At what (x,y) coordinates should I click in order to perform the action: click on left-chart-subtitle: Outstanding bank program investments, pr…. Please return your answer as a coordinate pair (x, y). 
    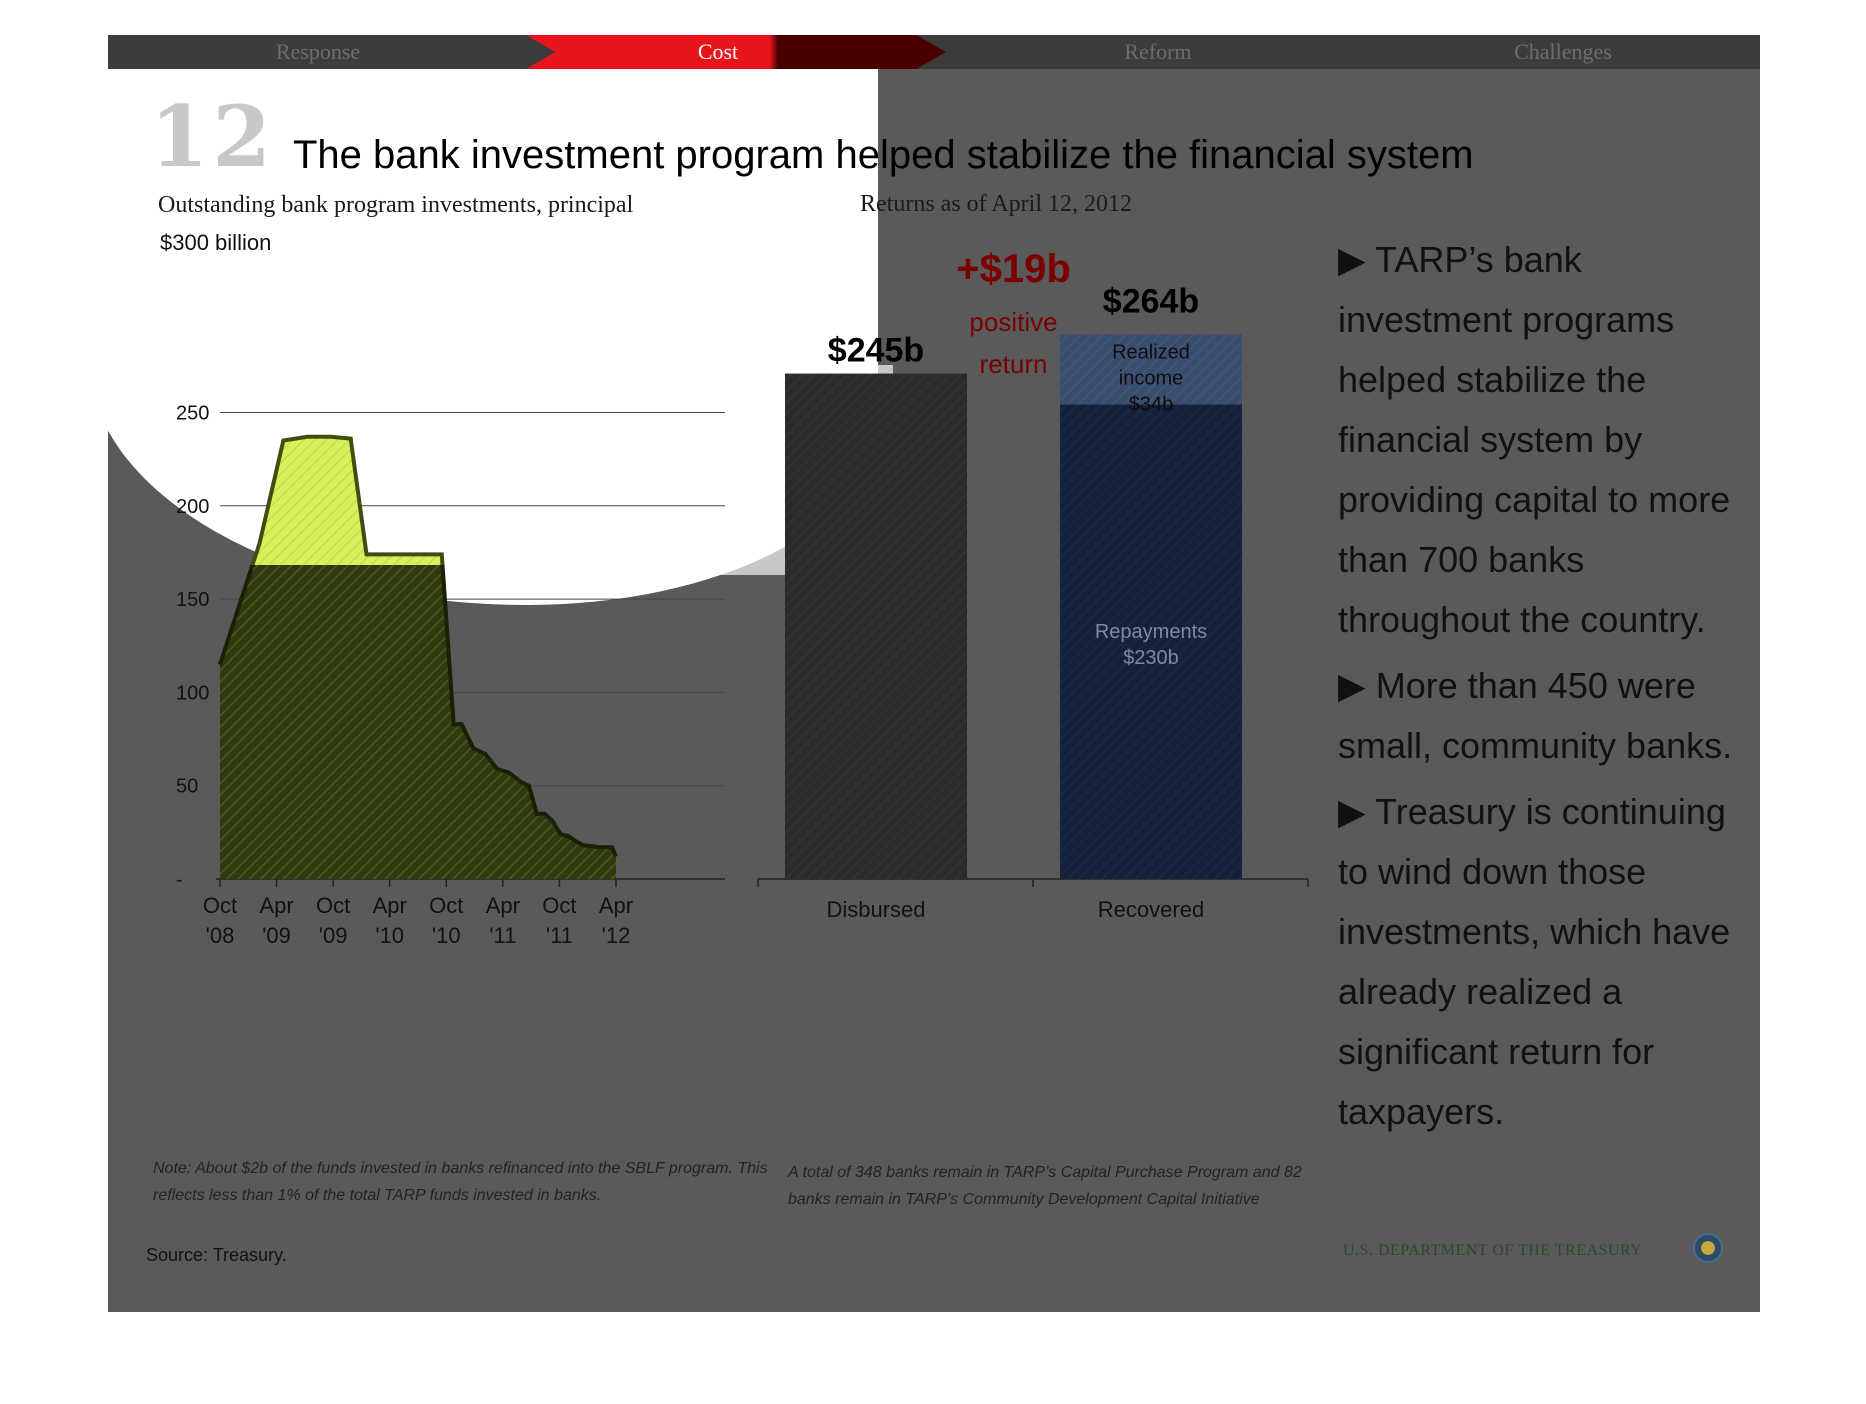
    Looking at the image, I should click on (396, 205).